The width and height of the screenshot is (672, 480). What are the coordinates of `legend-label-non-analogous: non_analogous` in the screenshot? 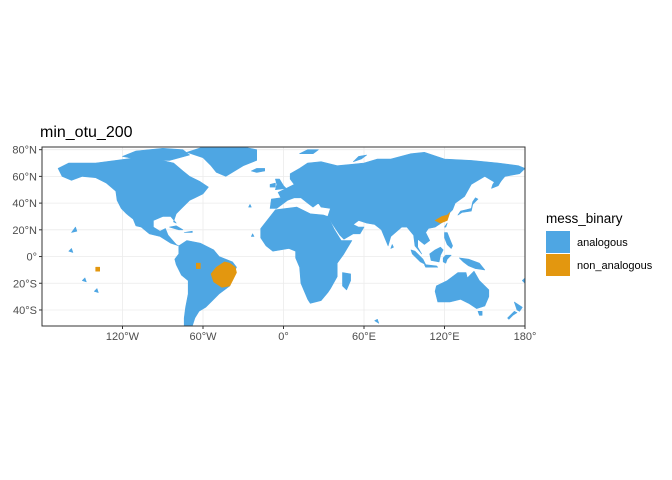 It's located at (615, 266).